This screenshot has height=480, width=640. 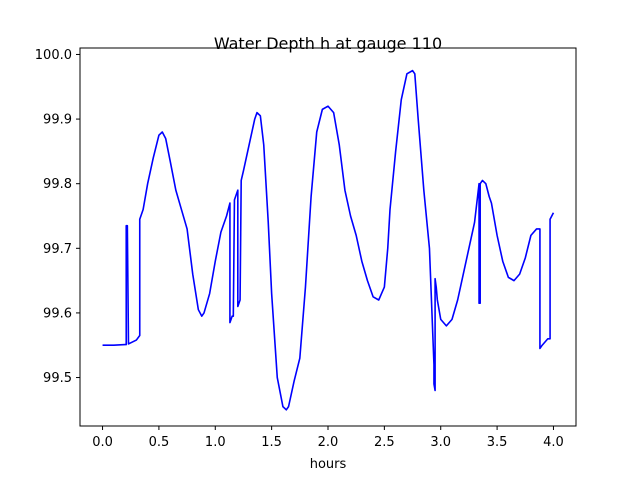 What do you see at coordinates (440, 442) in the screenshot?
I see `x-tick-label: 3.0` at bounding box center [440, 442].